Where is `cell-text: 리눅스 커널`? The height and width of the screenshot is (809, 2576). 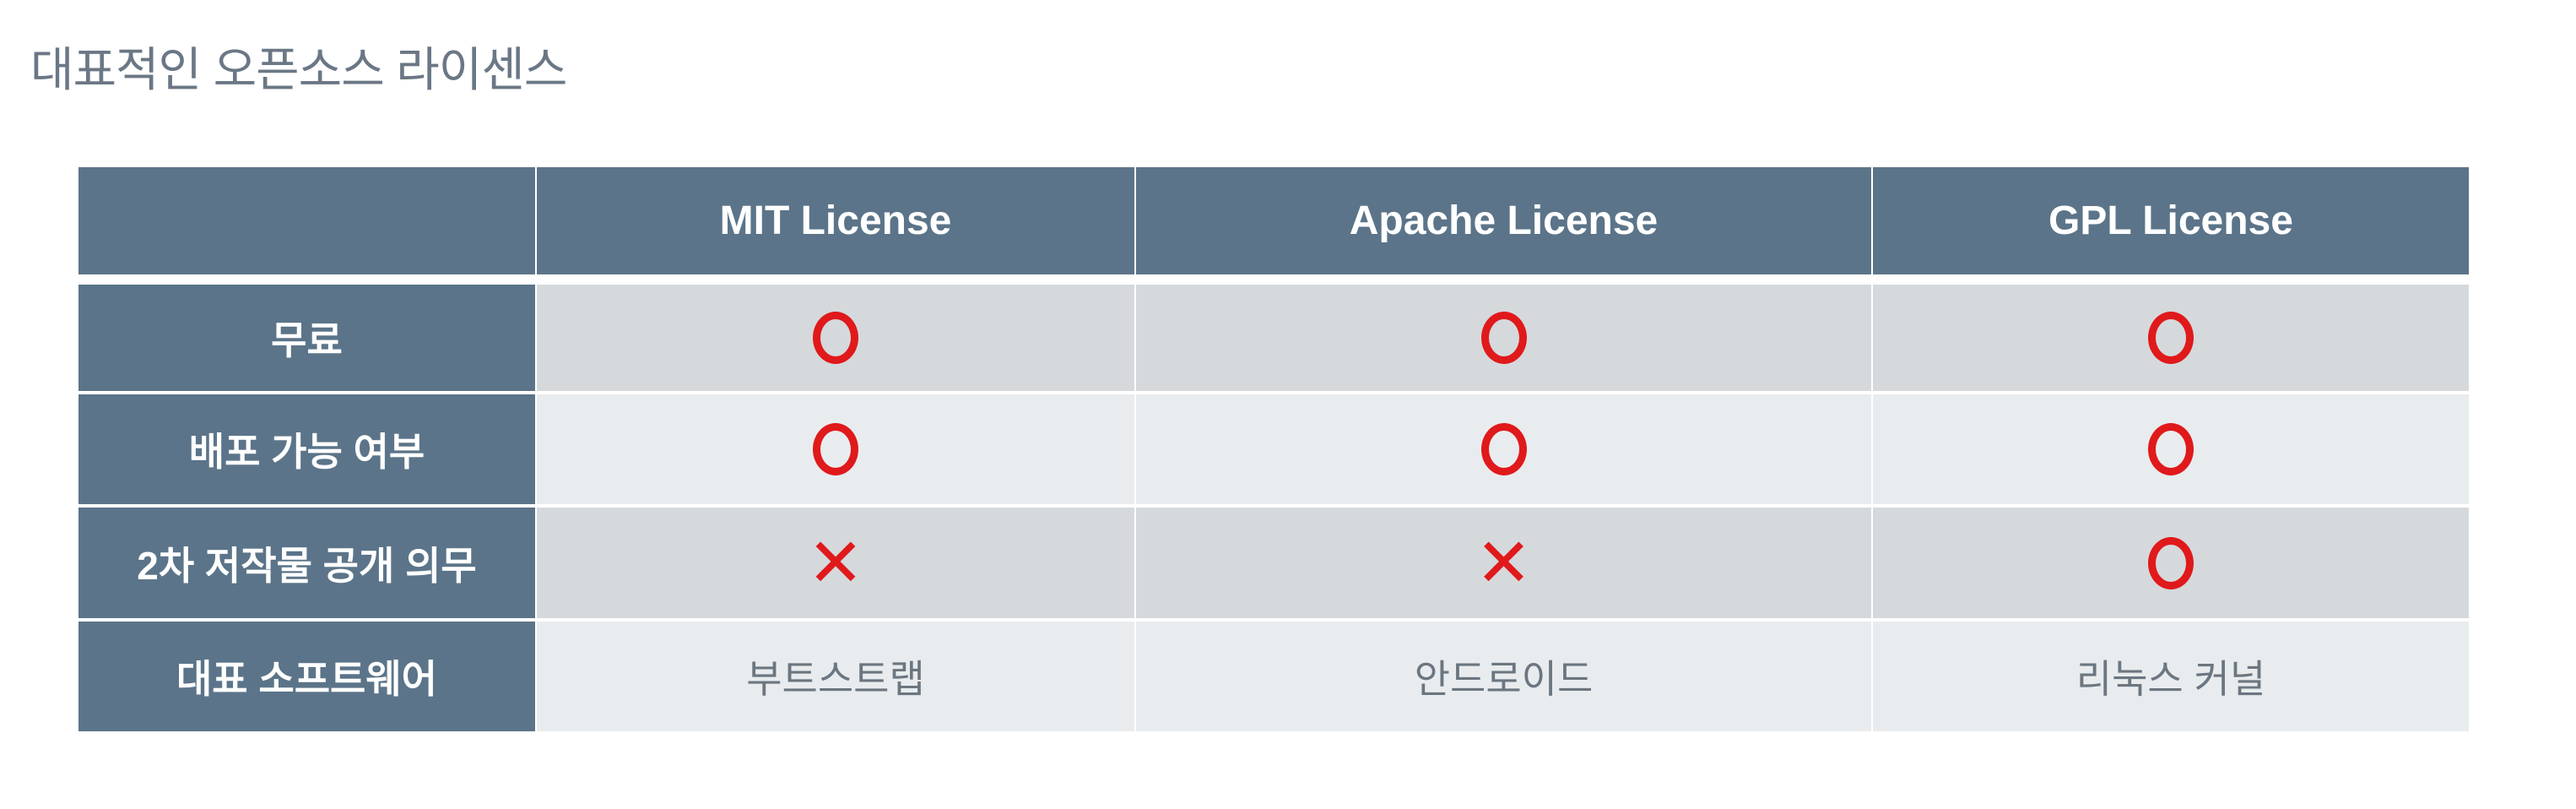 cell-text: 리눅스 커널 is located at coordinates (2170, 679).